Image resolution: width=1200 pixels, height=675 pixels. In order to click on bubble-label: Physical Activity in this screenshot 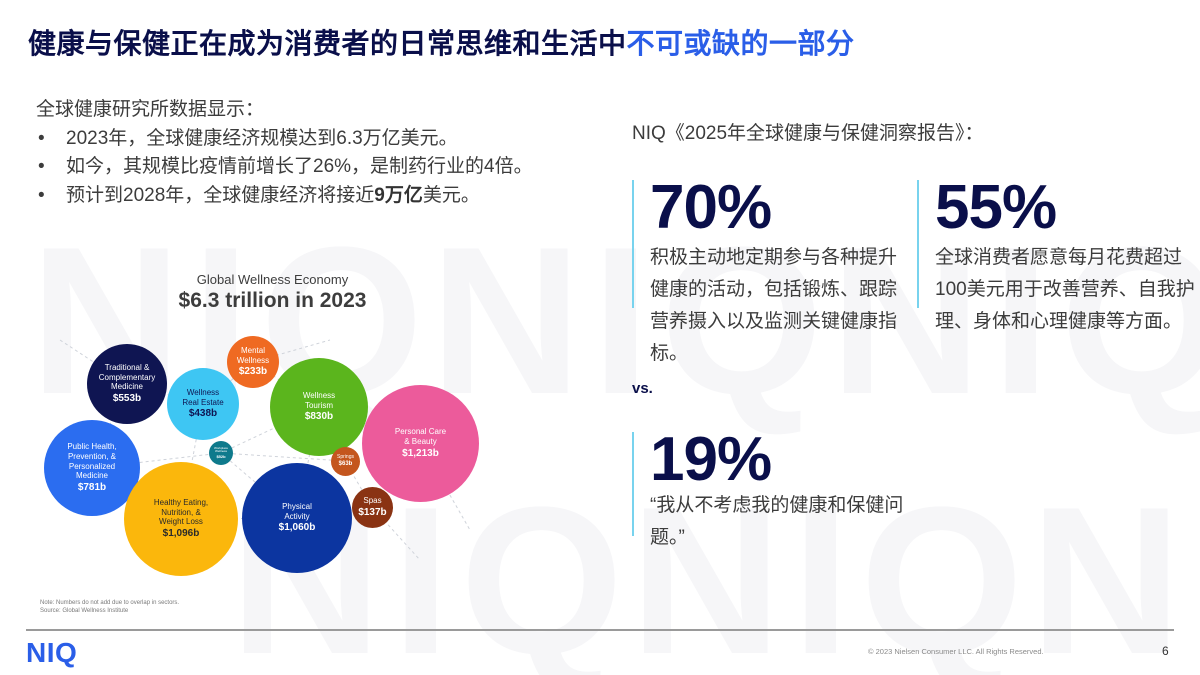, I will do `click(297, 511)`.